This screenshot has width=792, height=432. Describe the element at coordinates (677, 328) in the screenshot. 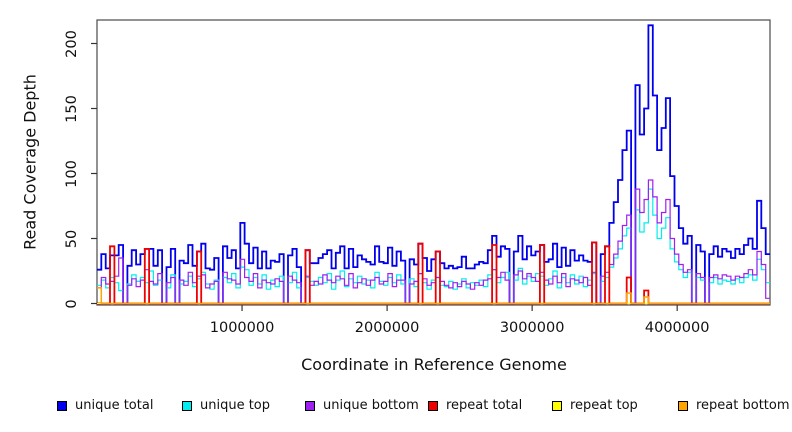

I see `x-tick-label: 4000000` at that location.